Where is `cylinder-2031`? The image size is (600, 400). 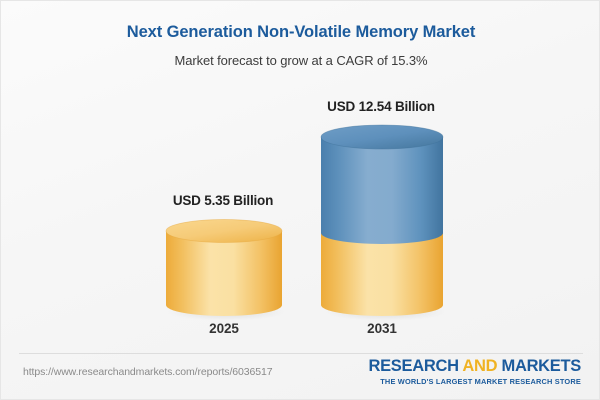
cylinder-2031 is located at coordinates (382, 222).